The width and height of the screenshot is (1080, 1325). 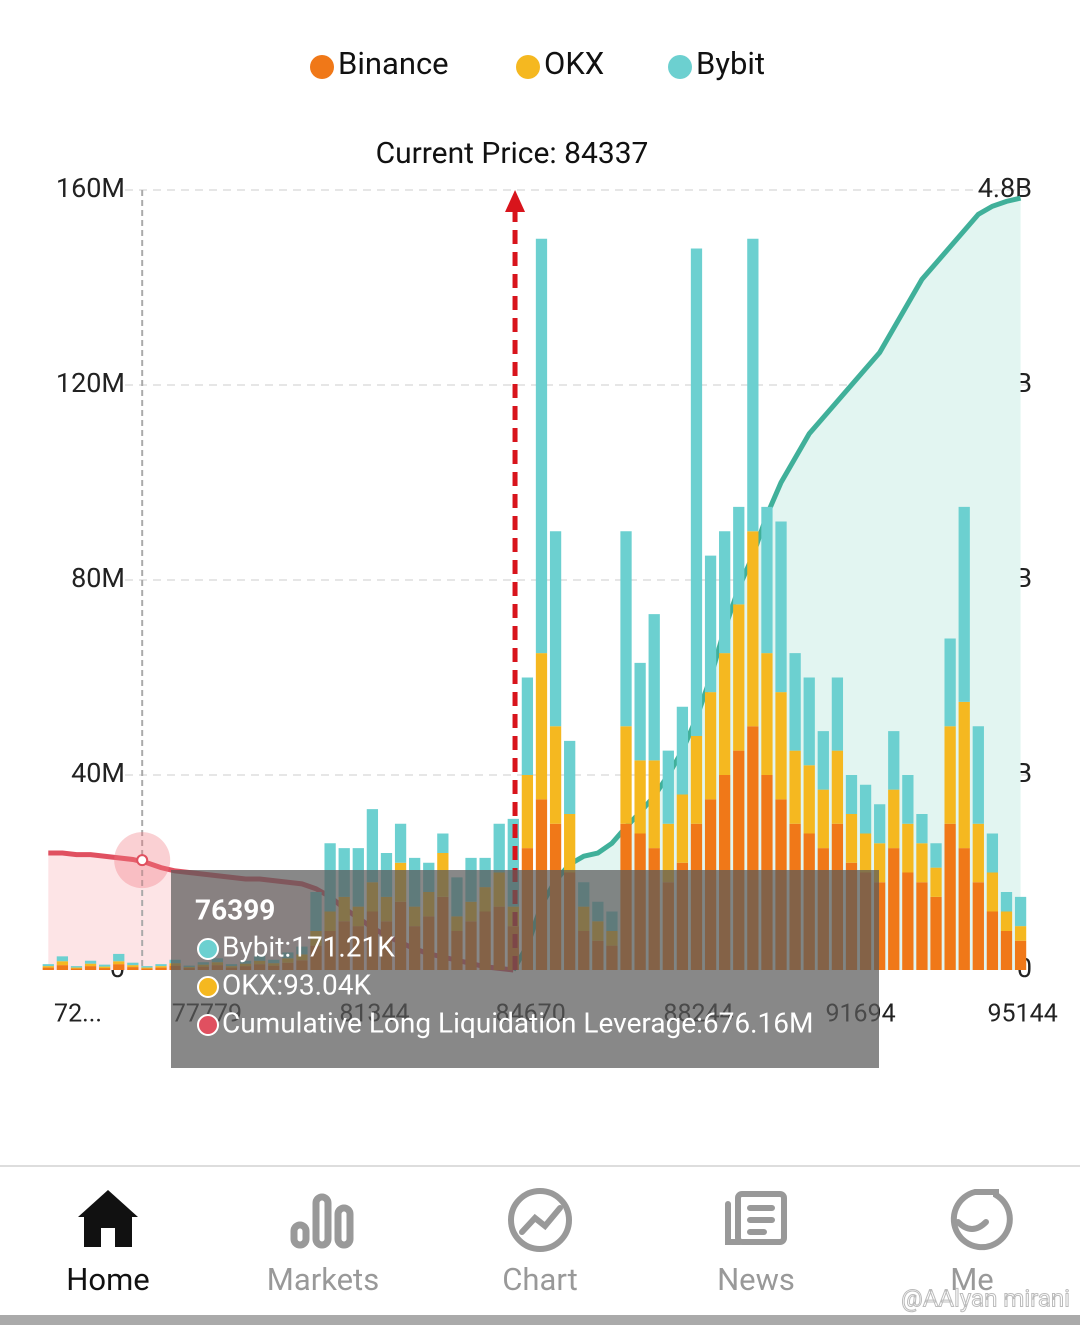 I want to click on legend-label: Bybit, so click(x=730, y=63).